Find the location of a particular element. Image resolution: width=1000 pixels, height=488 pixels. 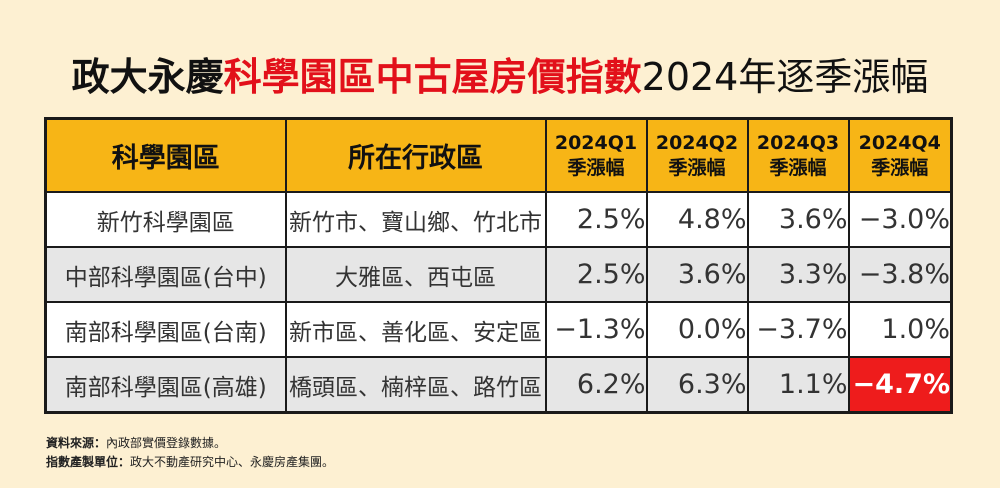

cell-district: 新竹市、寶山鄉、竹北市 is located at coordinates (415, 219).